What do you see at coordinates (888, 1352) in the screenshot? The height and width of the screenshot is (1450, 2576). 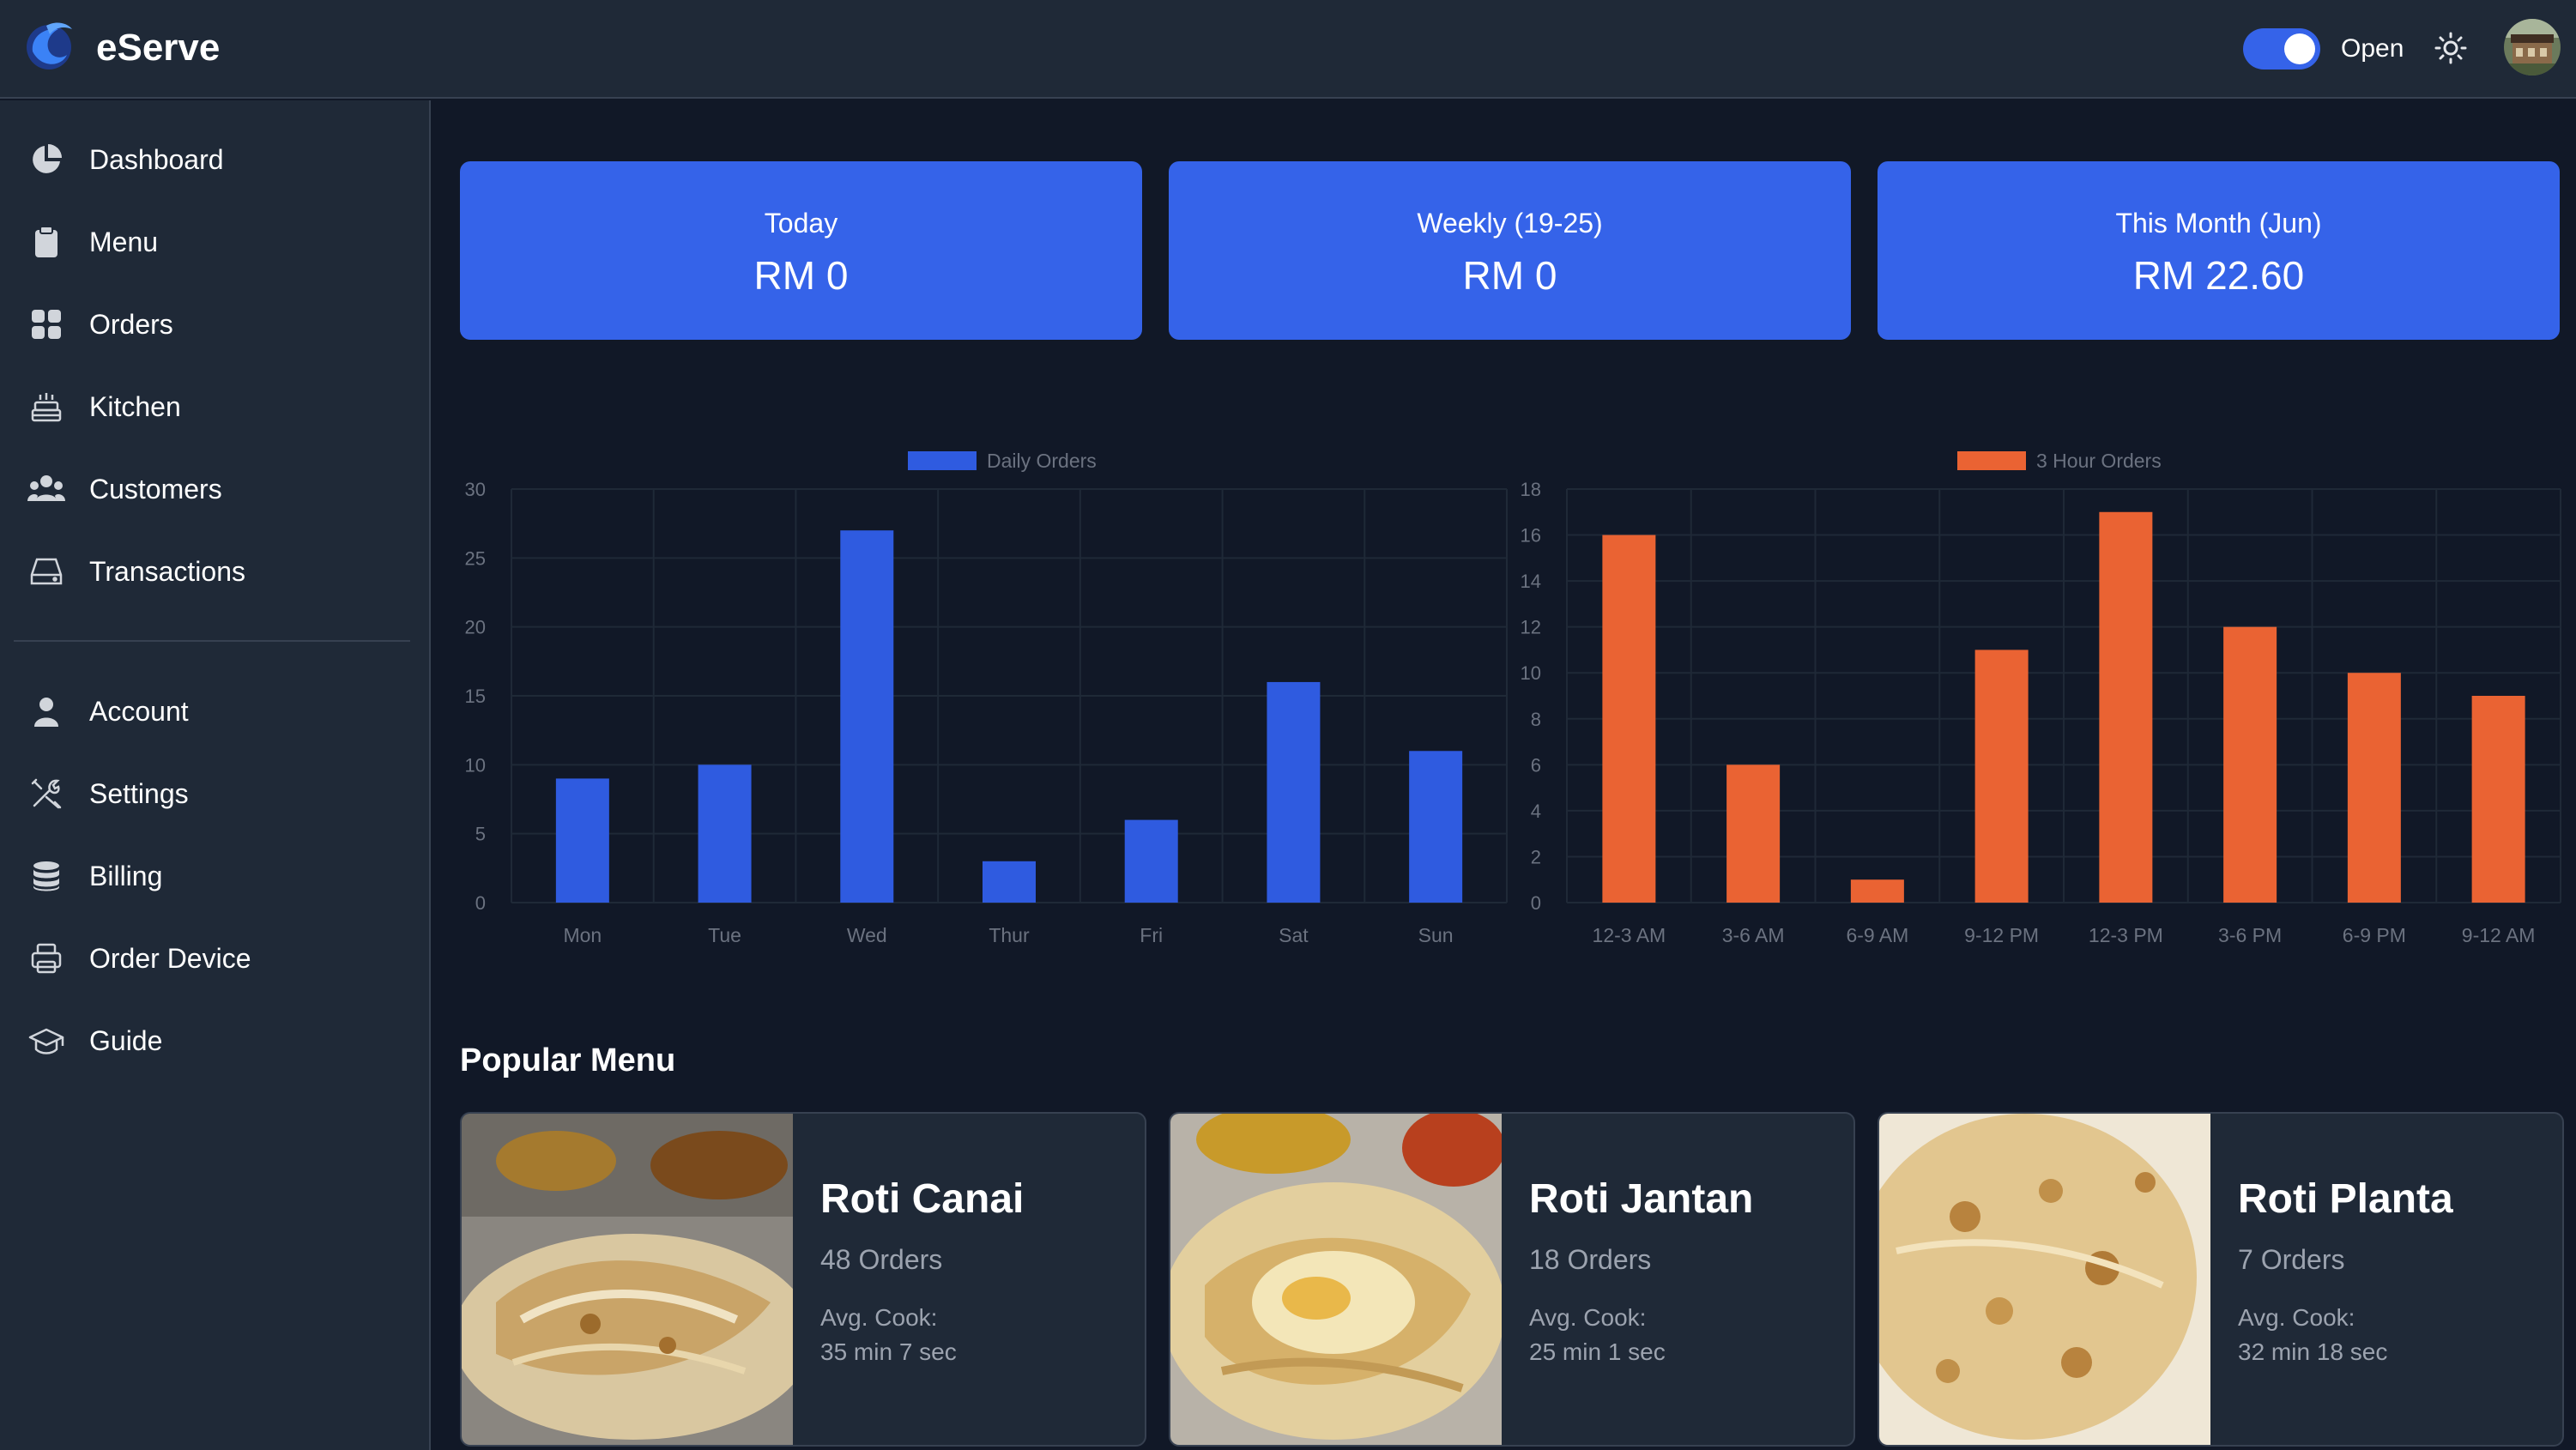 I see `menu-item-cook-value: 35 min 7 sec` at bounding box center [888, 1352].